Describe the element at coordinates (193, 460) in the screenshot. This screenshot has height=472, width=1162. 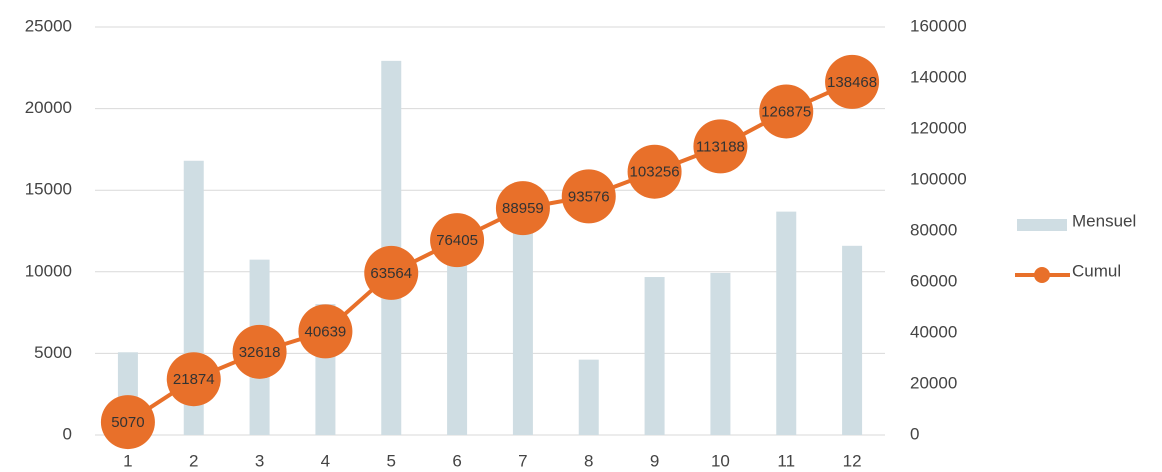
I see `x-tick-label: 2` at that location.